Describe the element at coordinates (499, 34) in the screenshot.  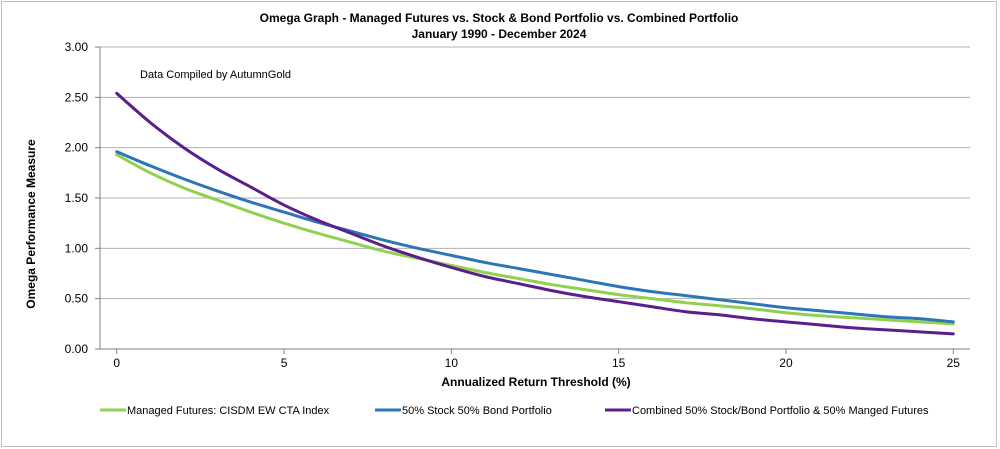
I see `chart-subtitle: January 1990 - December 2024` at that location.